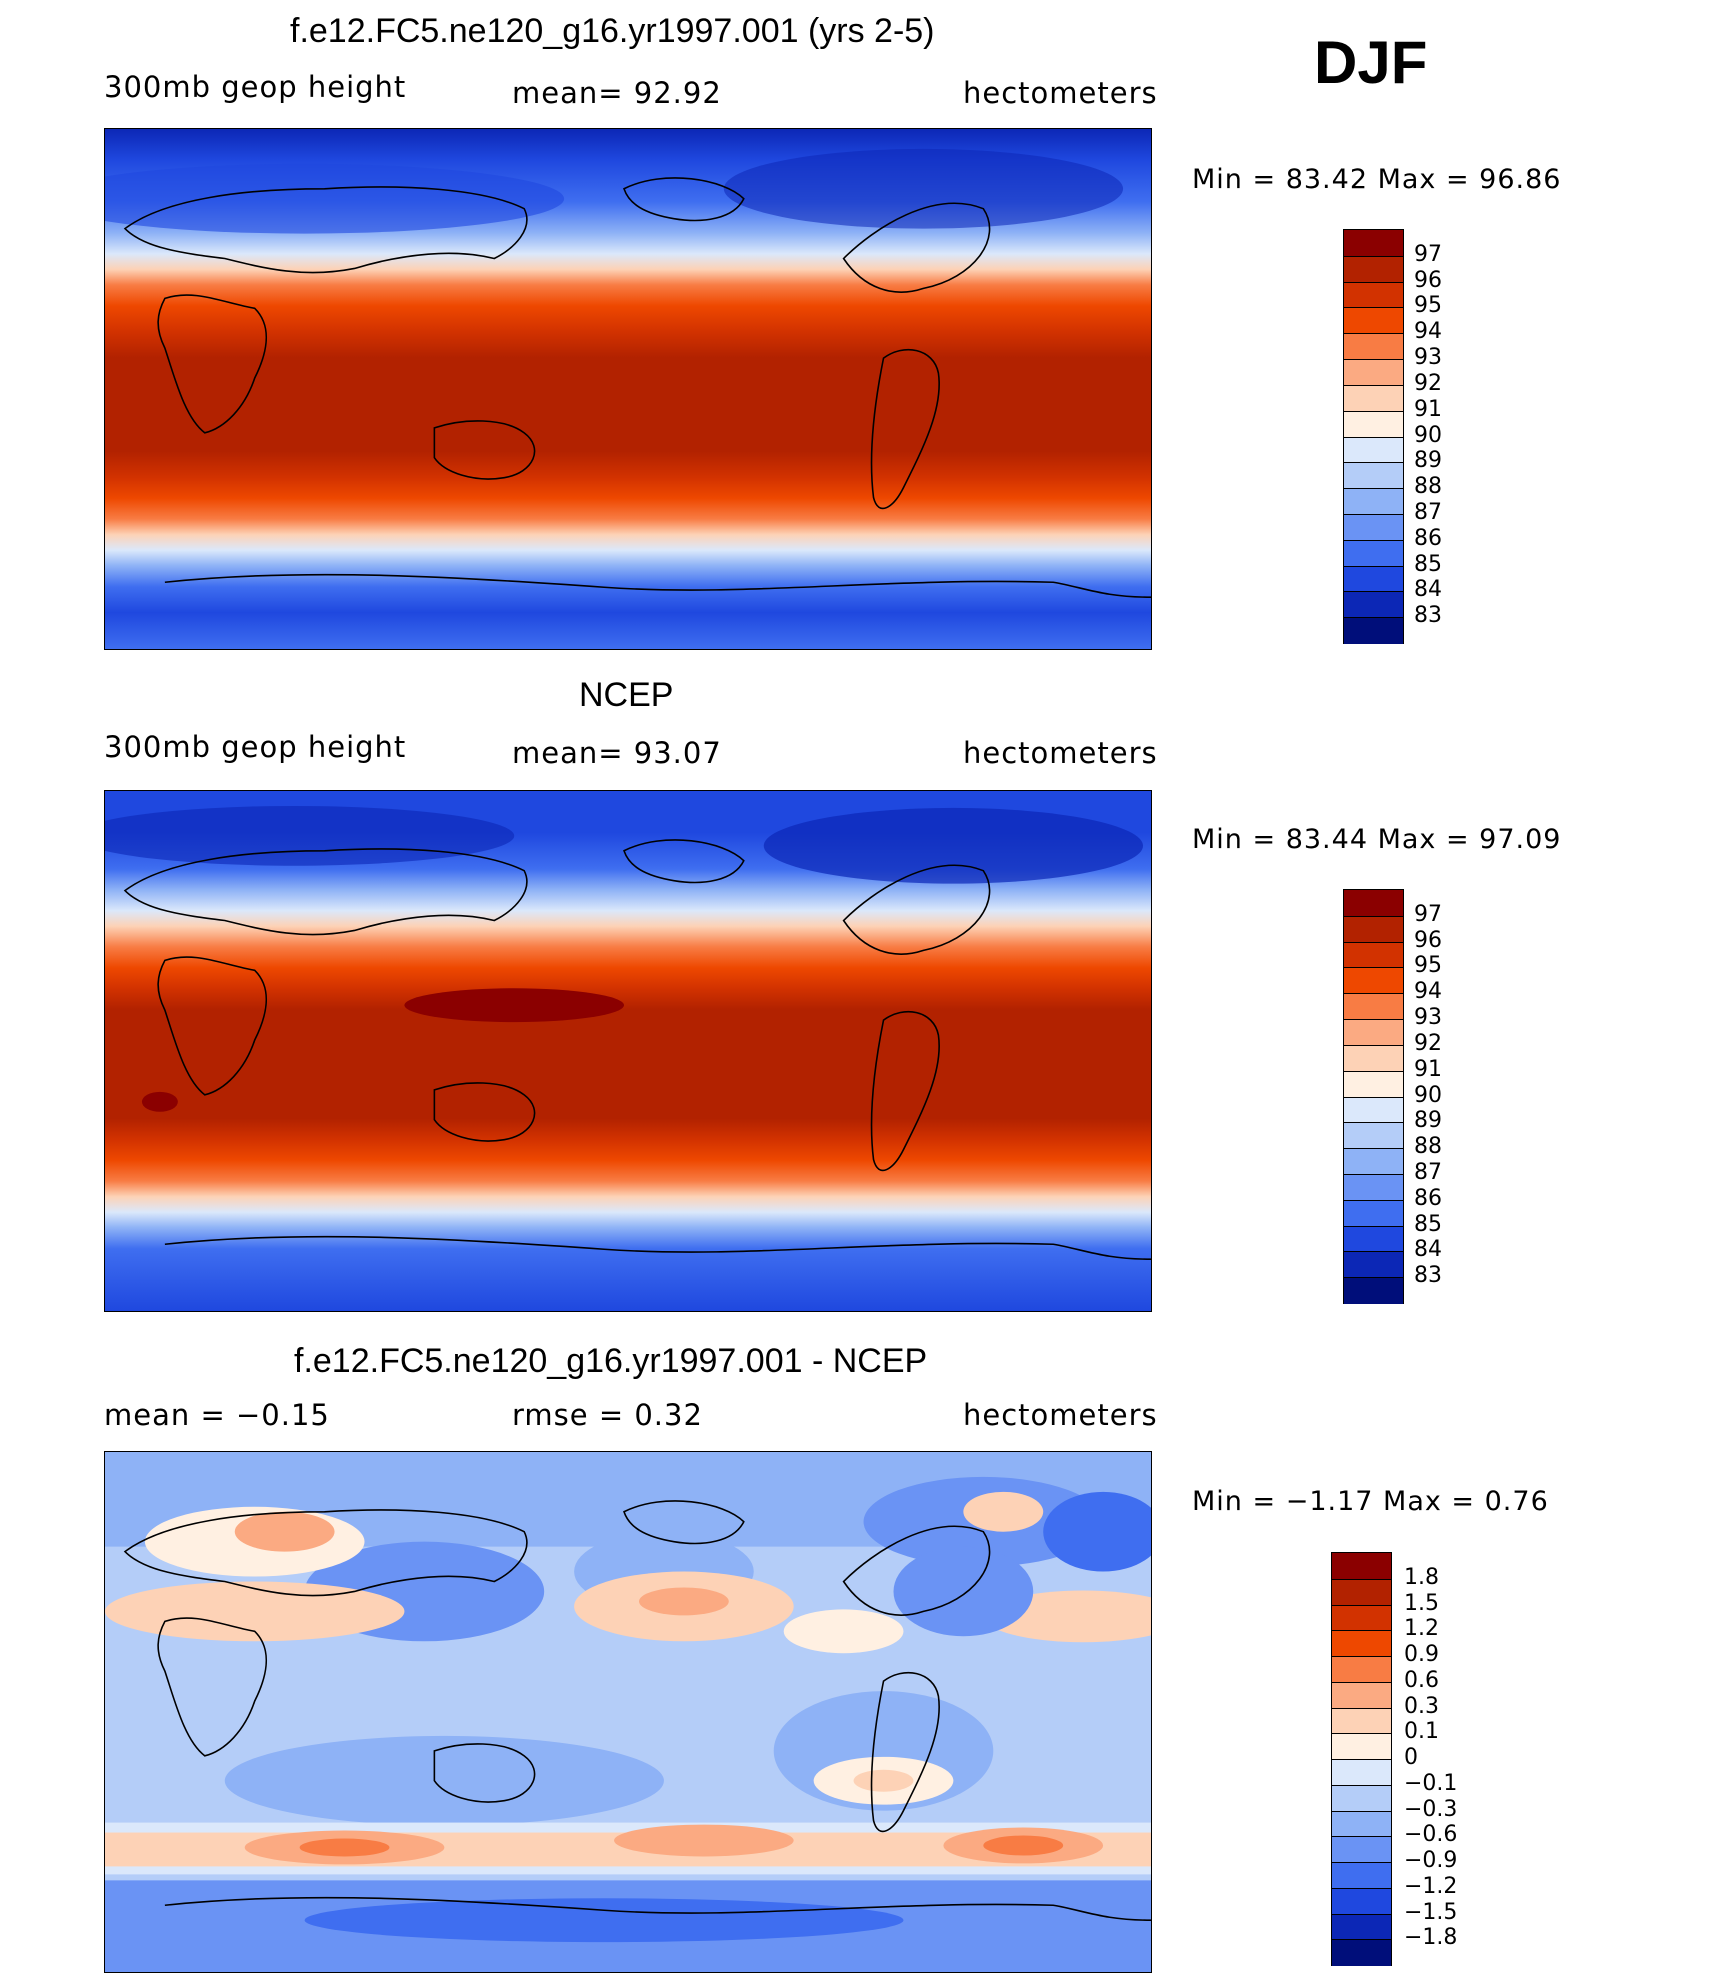 This screenshot has height=1974, width=1710. I want to click on panel-1-variable-label: 300mb geop height, so click(255, 87).